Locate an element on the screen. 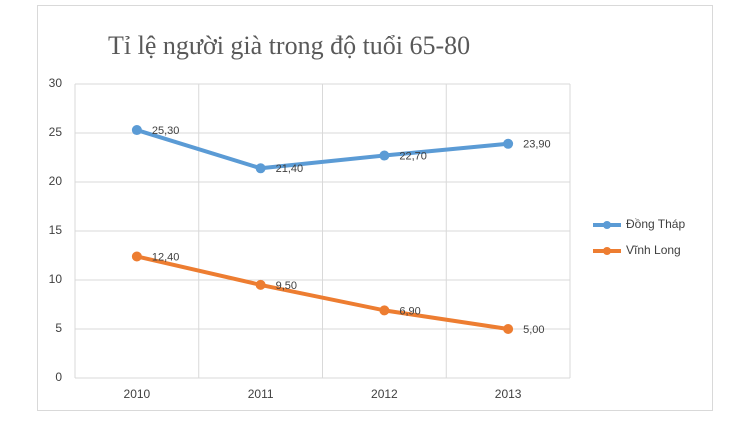 The image size is (753, 426). y-tick-label: 15 is located at coordinates (56, 230).